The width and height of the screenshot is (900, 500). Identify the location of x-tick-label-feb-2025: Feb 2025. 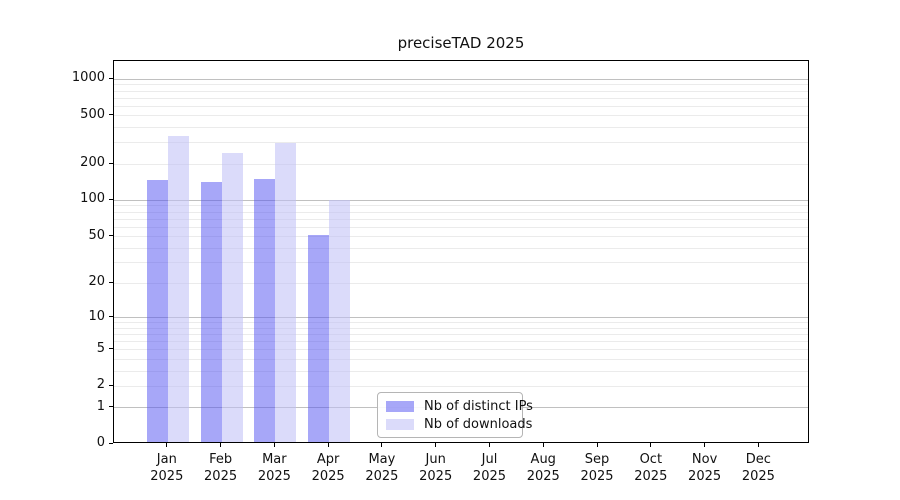
(221, 468).